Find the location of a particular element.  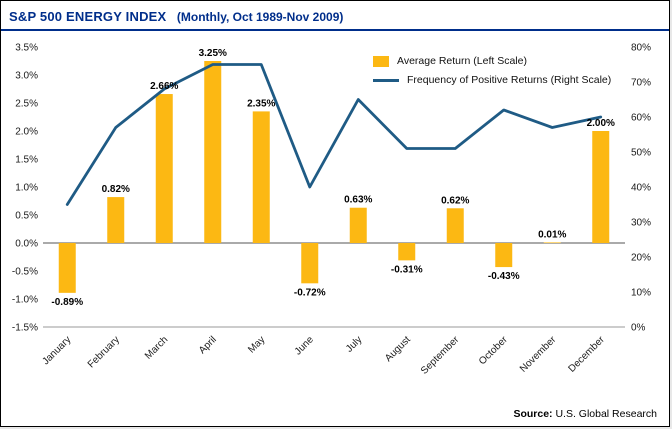

right-axis-tick: 10% is located at coordinates (641, 293).